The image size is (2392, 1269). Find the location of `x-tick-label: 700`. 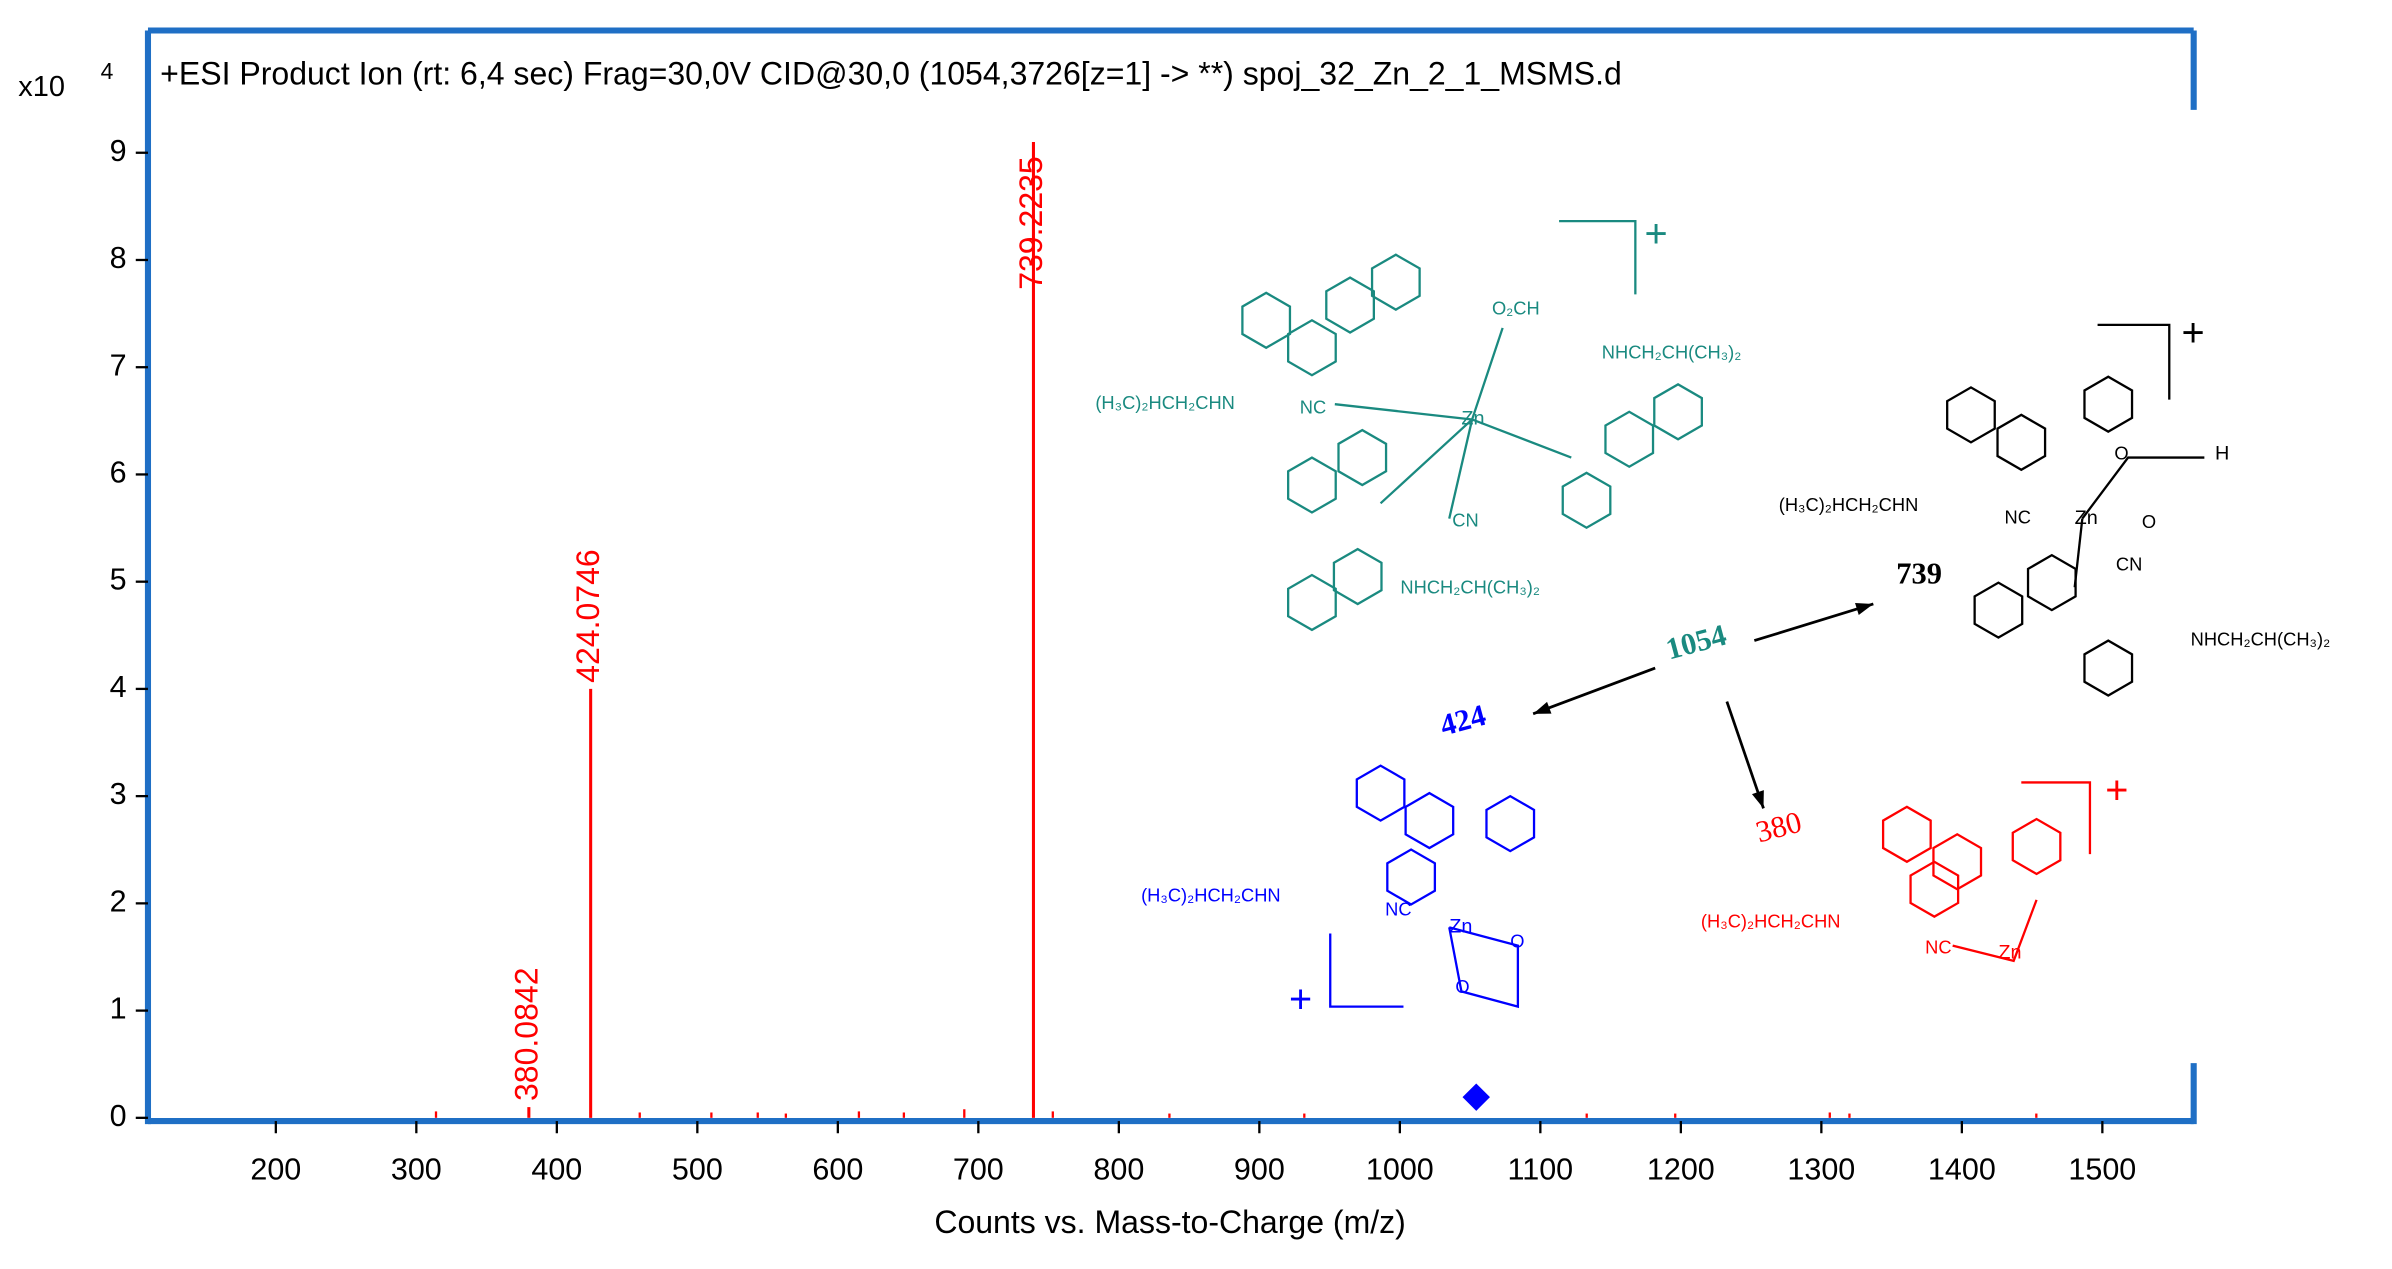

x-tick-label: 700 is located at coordinates (978, 1169).